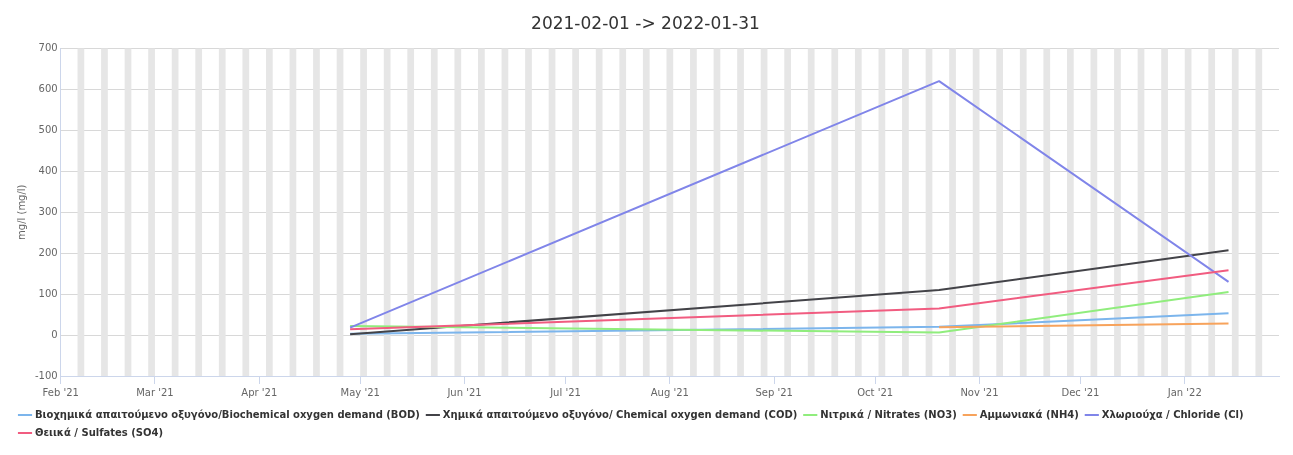 This screenshot has height=455, width=1293. What do you see at coordinates (464, 392) in the screenshot?
I see `x-tick-label: Jun '21` at bounding box center [464, 392].